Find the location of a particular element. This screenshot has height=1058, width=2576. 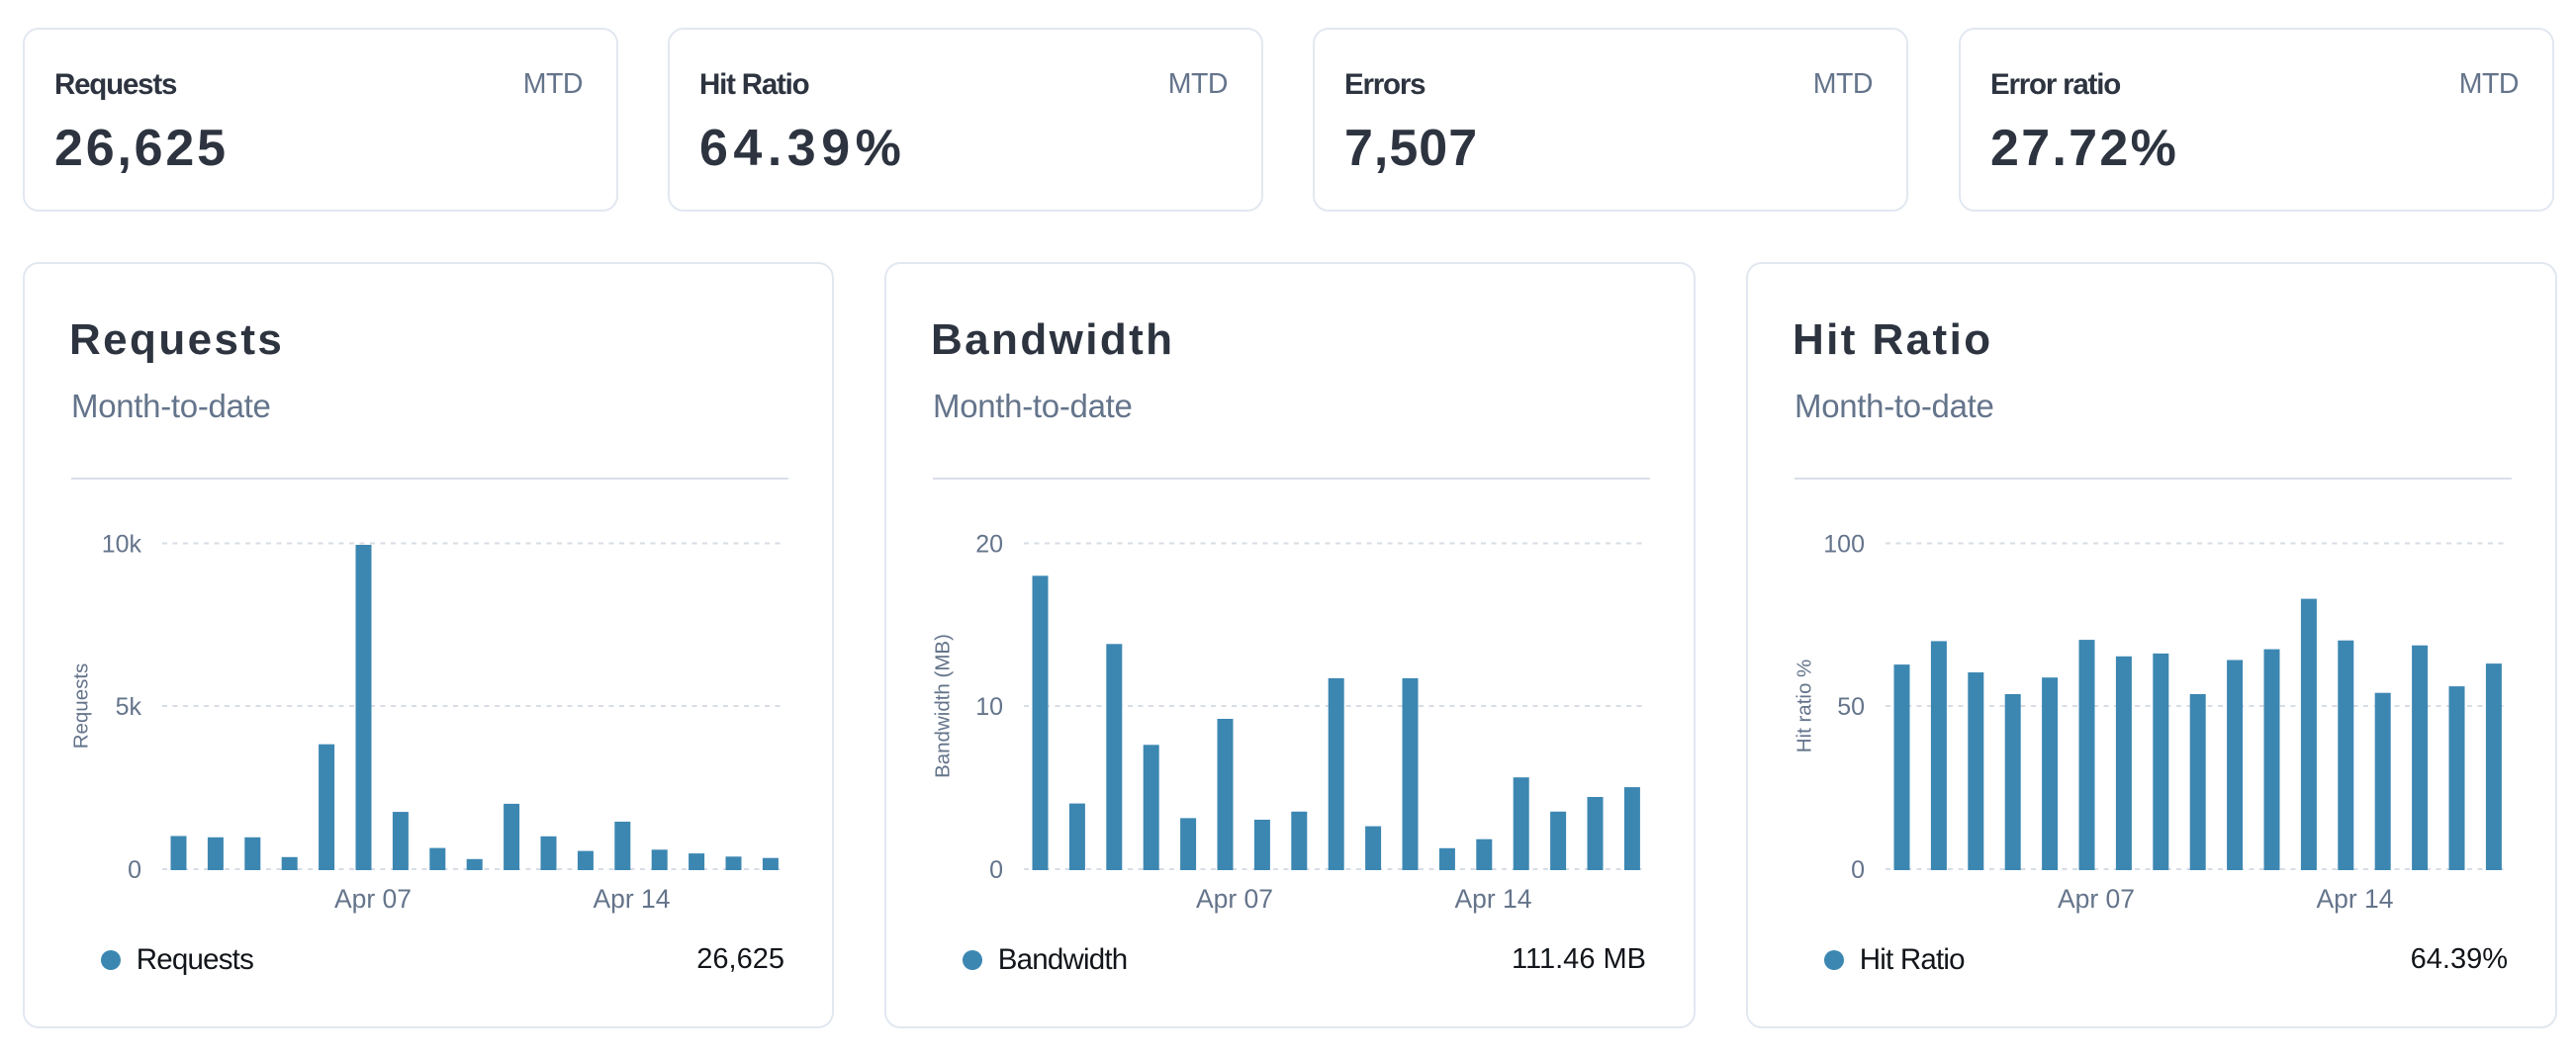

svg-text: Hit ratio % is located at coordinates (1805, 706).